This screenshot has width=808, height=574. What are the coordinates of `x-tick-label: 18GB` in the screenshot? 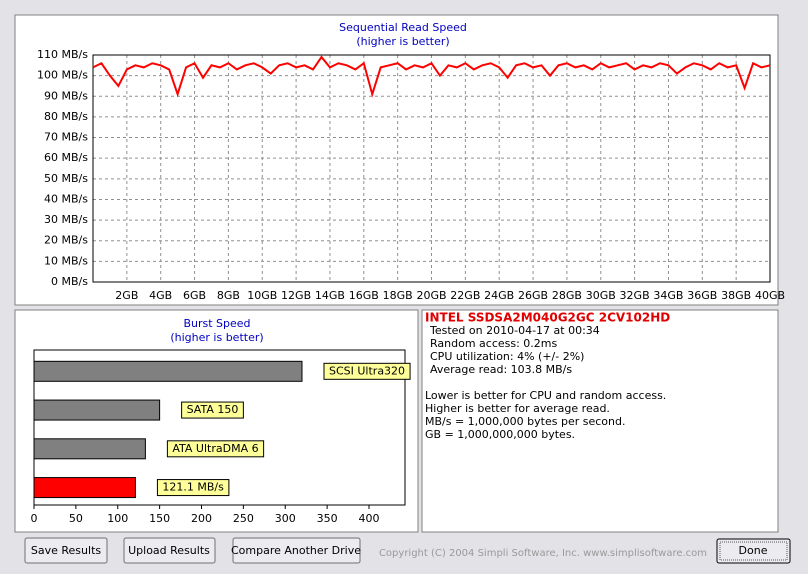 It's located at (398, 295).